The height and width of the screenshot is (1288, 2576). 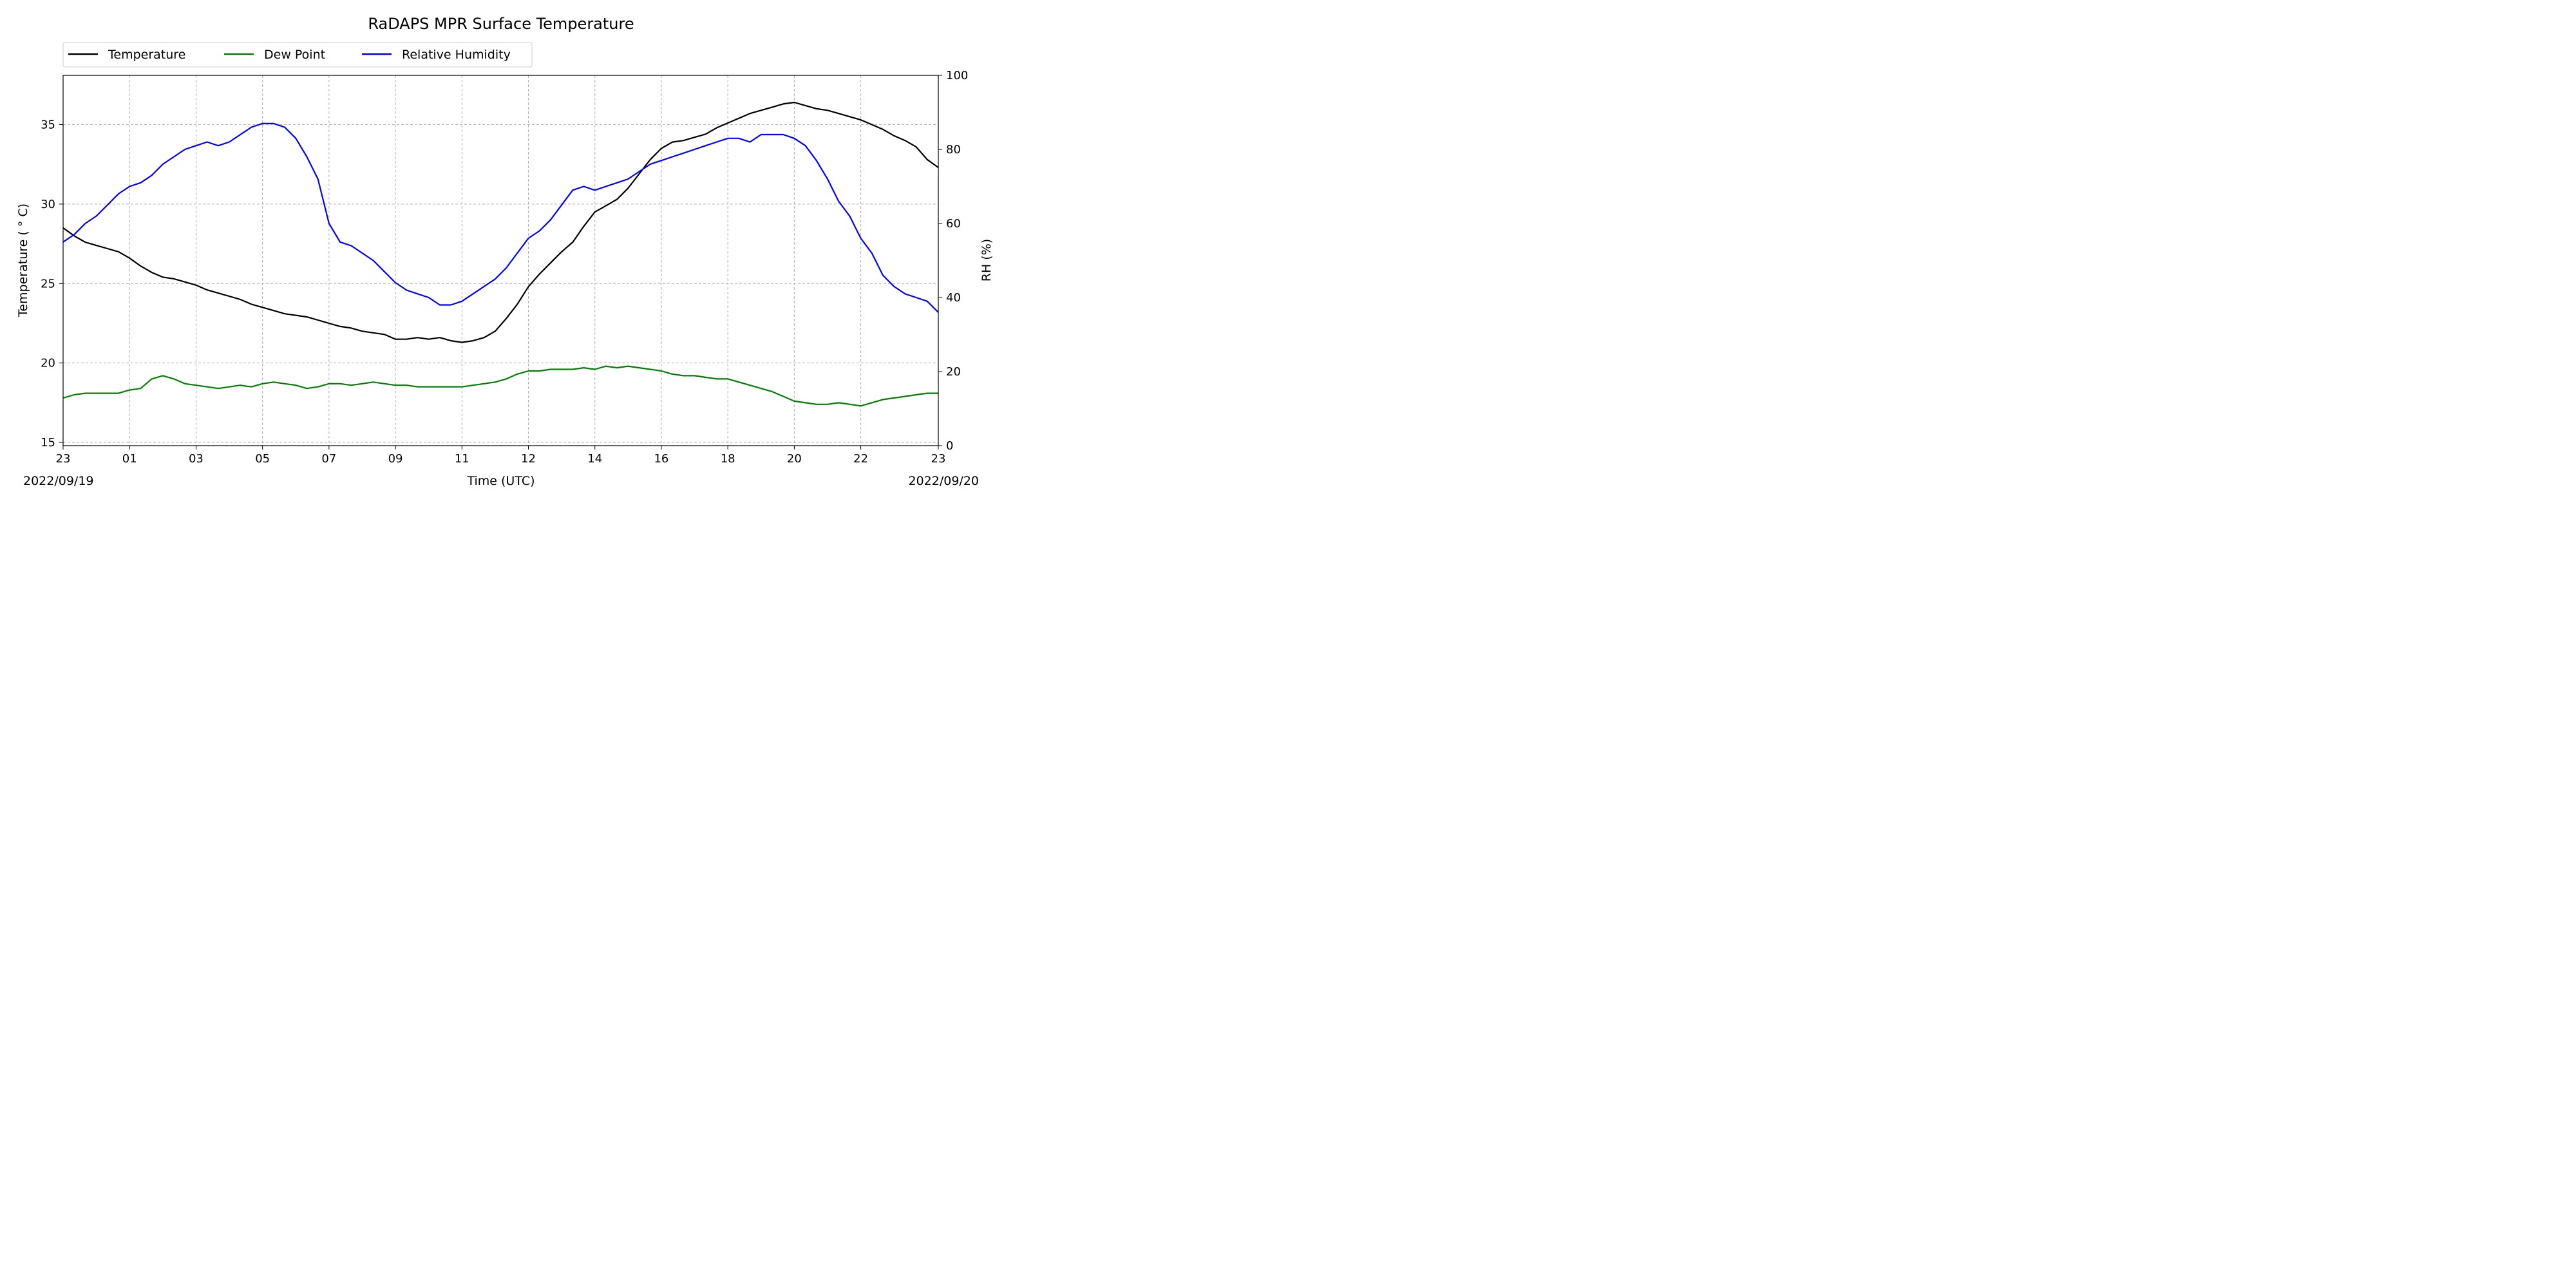 I want to click on y2-tick-label: 40, so click(x=953, y=298).